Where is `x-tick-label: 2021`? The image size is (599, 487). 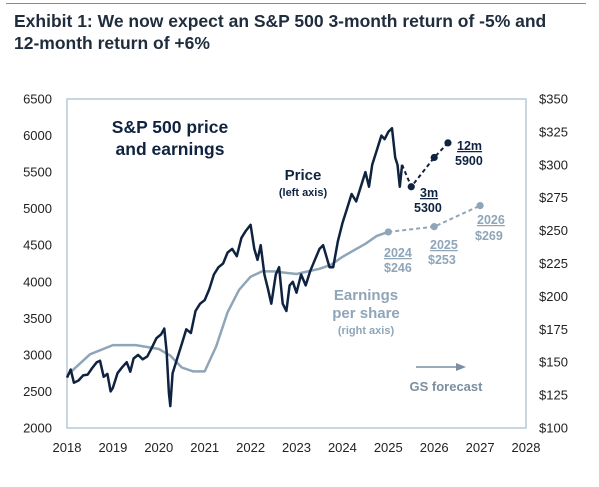 x-tick-label: 2021 is located at coordinates (204, 447).